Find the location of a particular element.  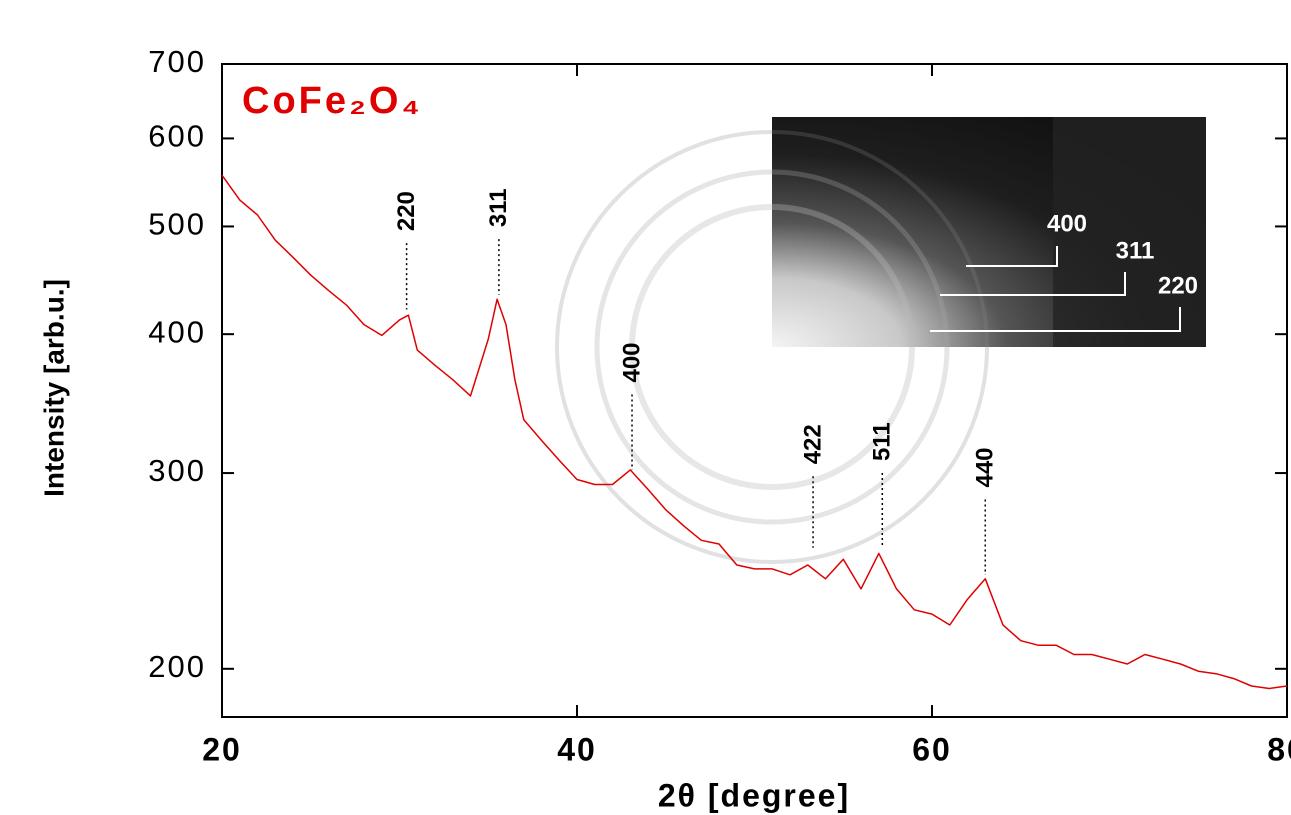

inset-label: 311 is located at coordinates (1135, 250).